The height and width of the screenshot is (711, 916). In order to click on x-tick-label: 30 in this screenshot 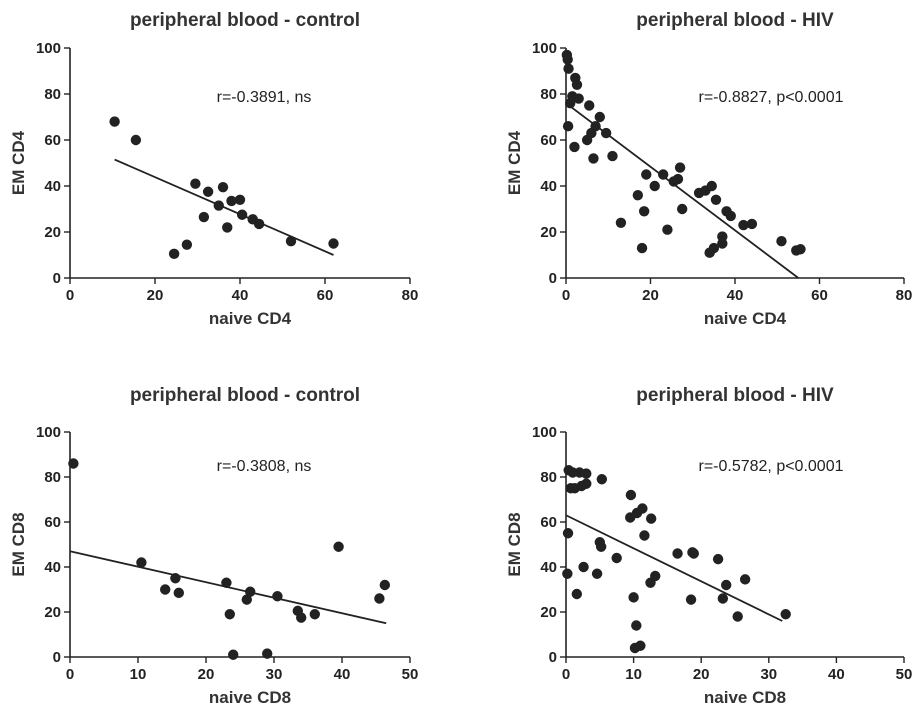, I will do `click(274, 674)`.